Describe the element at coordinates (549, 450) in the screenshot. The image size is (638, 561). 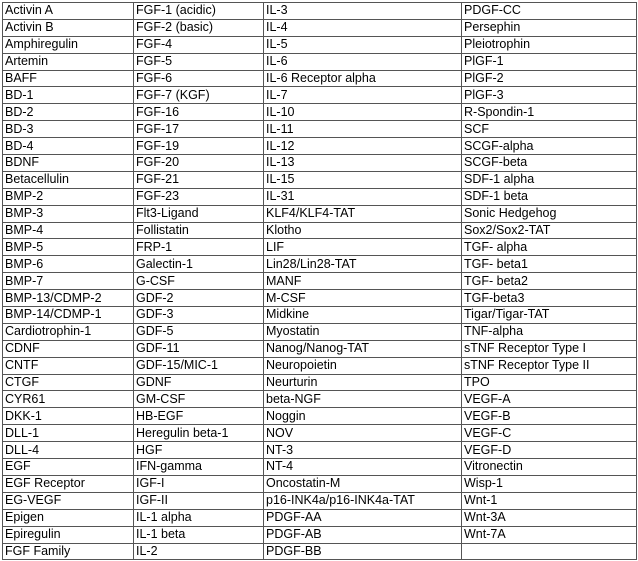
I see `table-cell: VEGF-D` at that location.